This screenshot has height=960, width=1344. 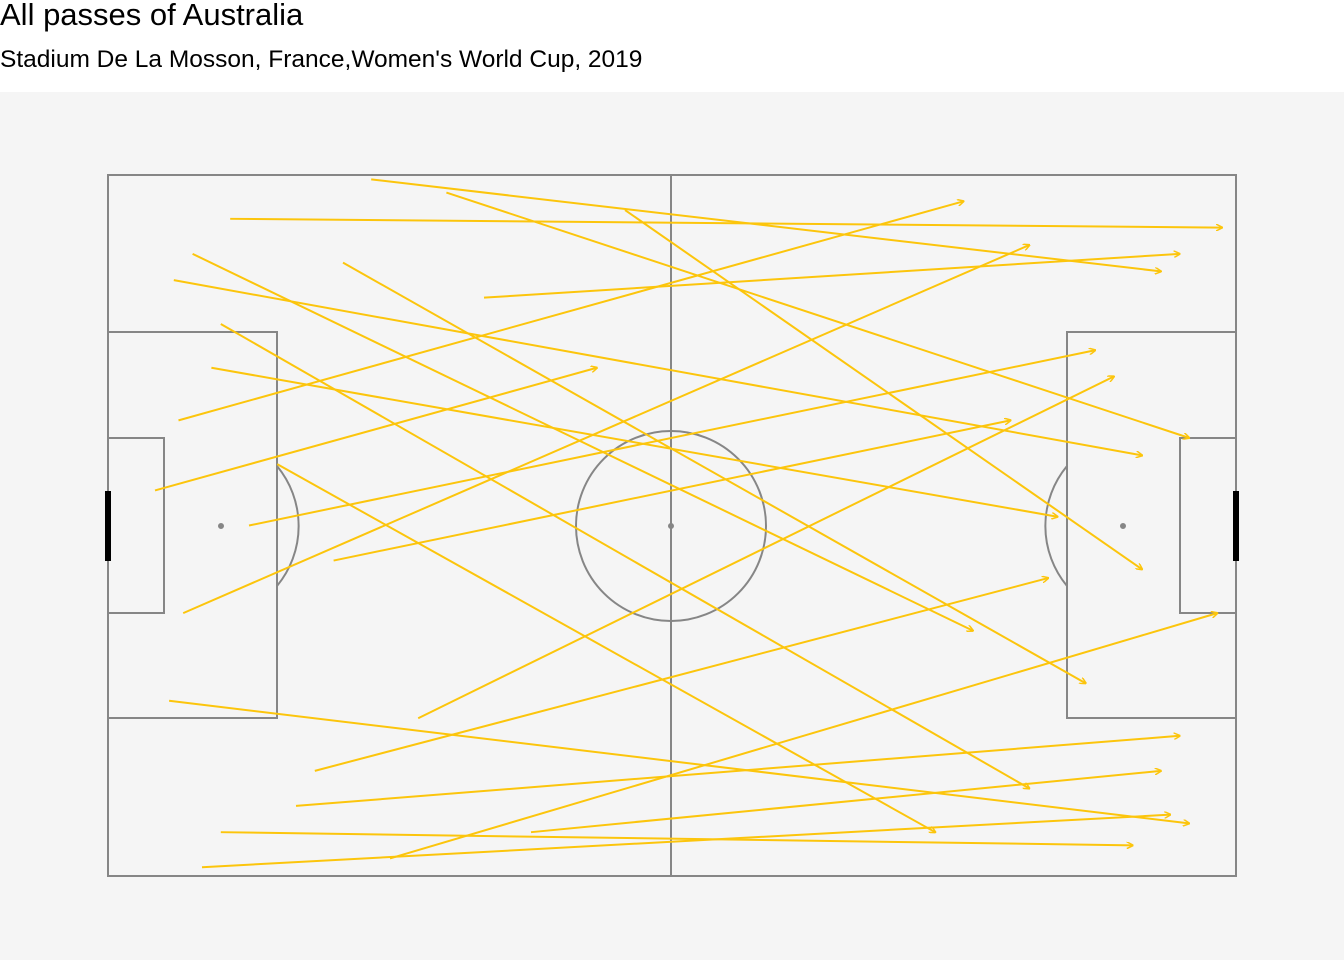 What do you see at coordinates (288, 526) in the screenshot?
I see `left-penalty-arc` at bounding box center [288, 526].